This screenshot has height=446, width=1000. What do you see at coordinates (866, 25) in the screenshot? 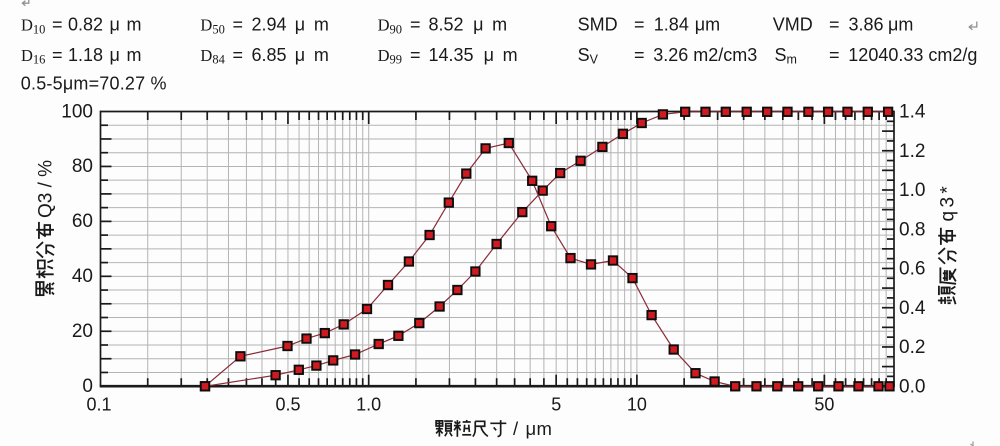
I see `svg-text: 3.86` at bounding box center [866, 25].